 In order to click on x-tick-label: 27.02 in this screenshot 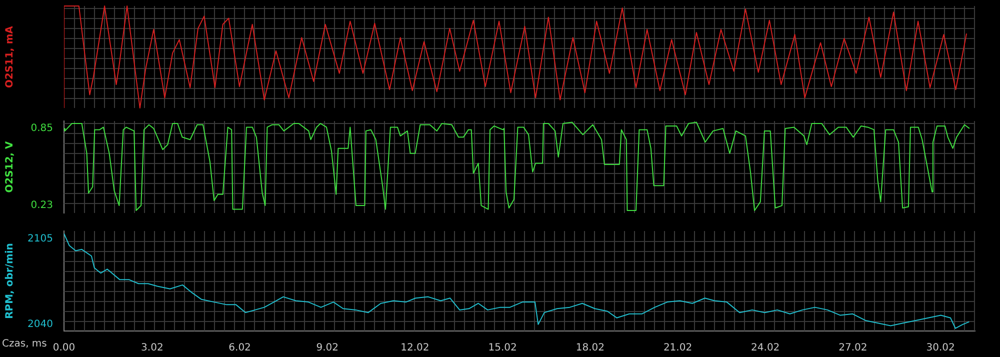, I will do `click(853, 348)`.